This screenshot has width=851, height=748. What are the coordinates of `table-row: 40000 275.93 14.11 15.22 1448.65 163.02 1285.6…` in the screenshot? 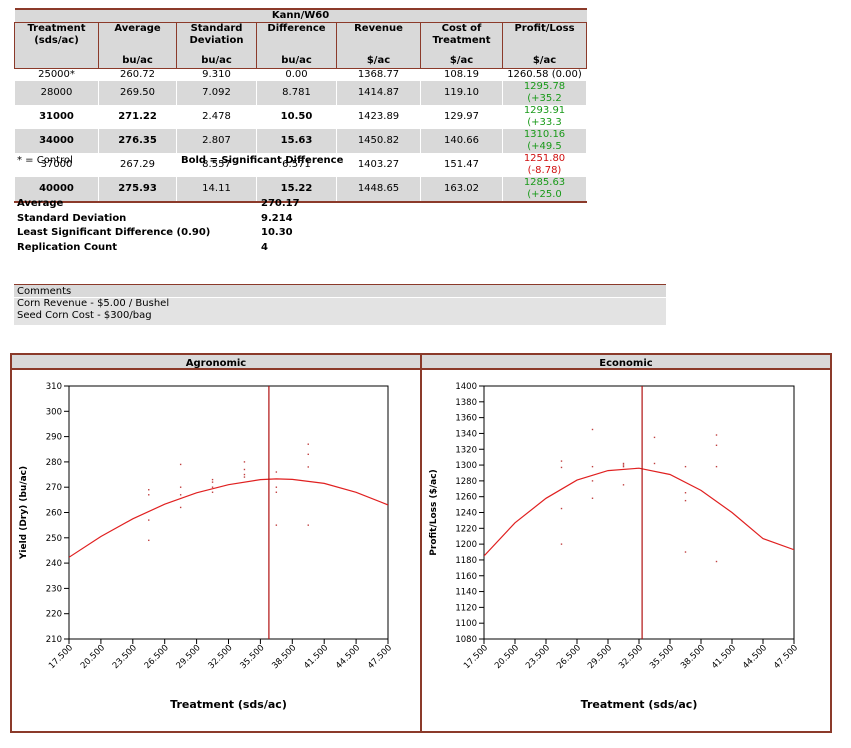 It's located at (300, 190).